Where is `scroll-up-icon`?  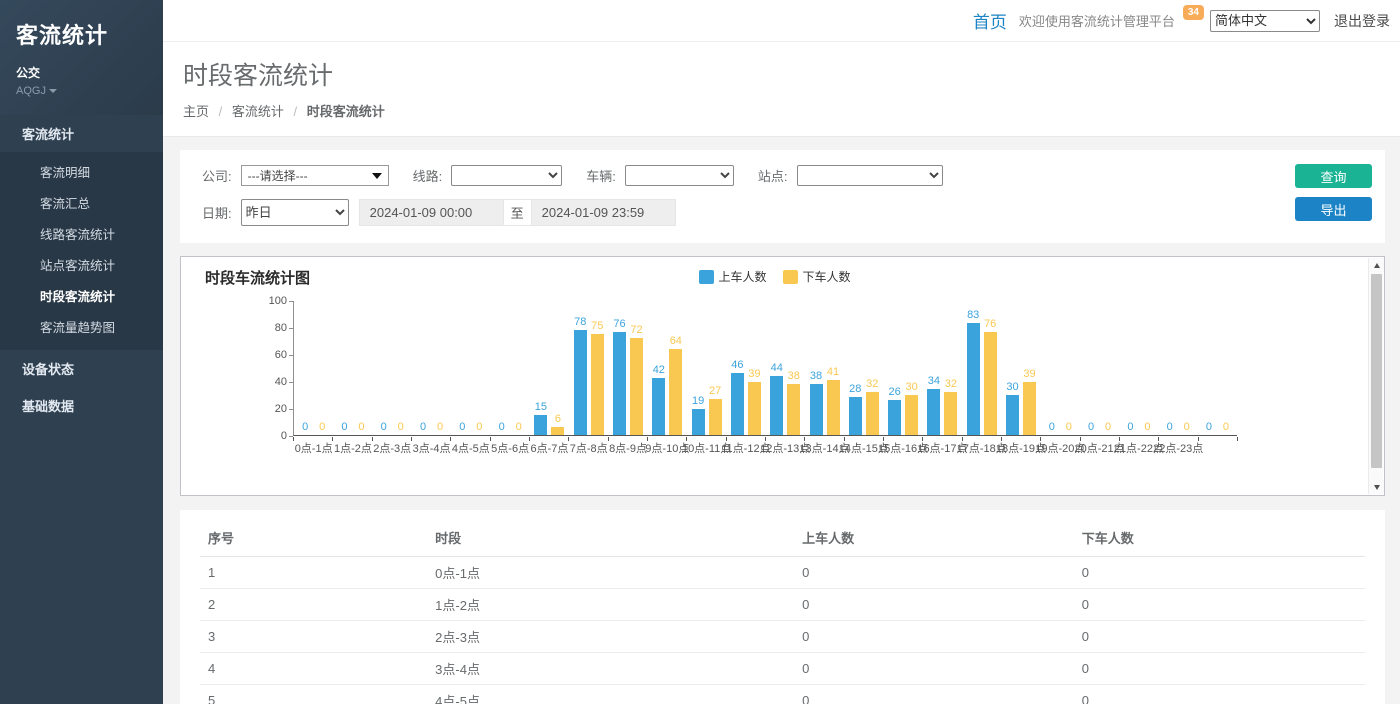 scroll-up-icon is located at coordinates (1376, 265).